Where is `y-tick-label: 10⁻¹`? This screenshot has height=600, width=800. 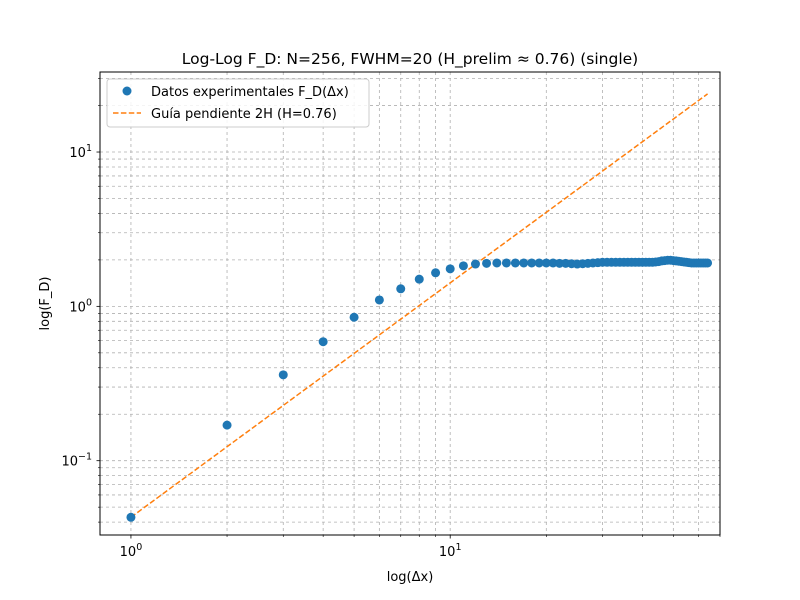
y-tick-label: 10⁻¹ is located at coordinates (76, 461).